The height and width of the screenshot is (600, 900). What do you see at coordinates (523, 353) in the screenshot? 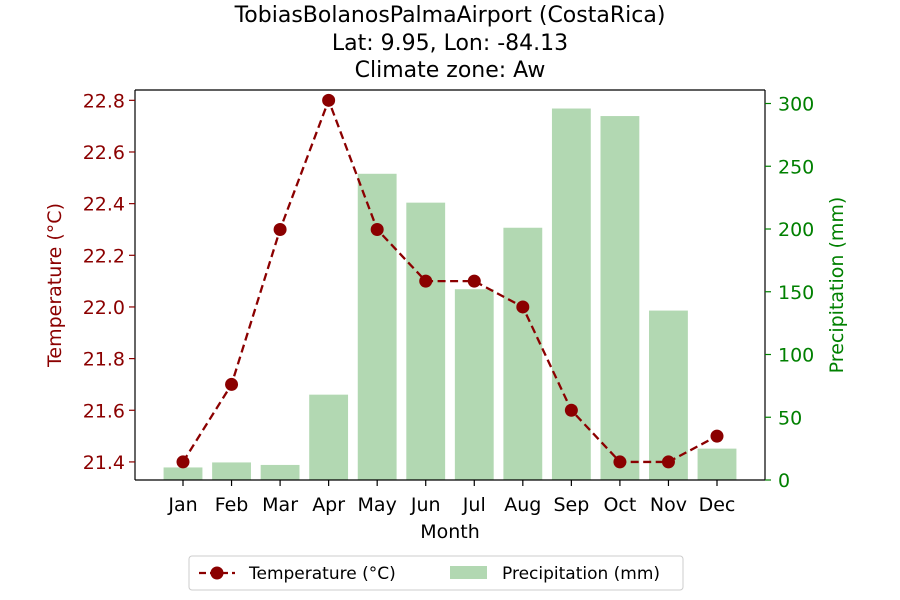
I see `precipitation-bar-aug` at bounding box center [523, 353].